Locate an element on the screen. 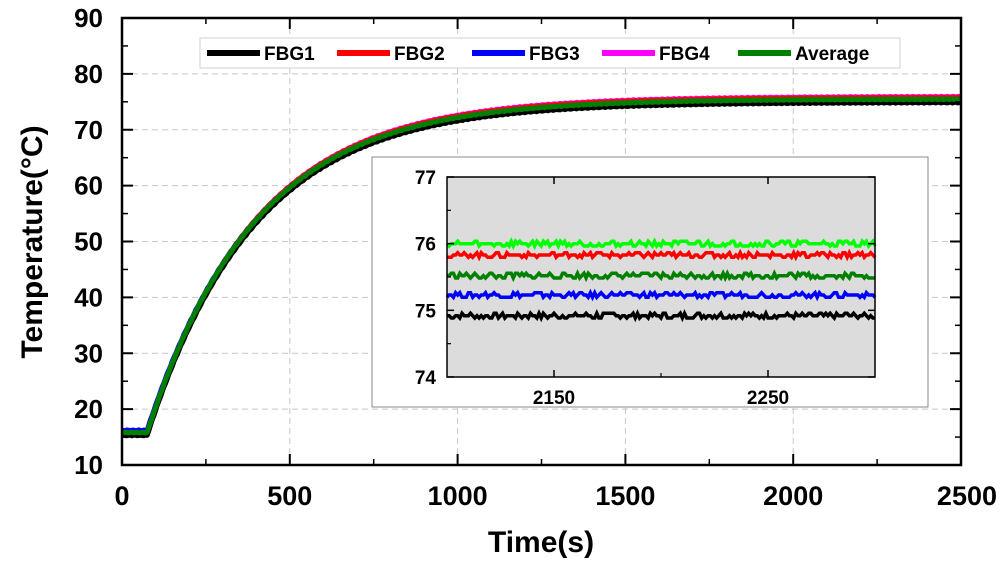 Image resolution: width=1000 pixels, height=562 pixels. inset-x-tick-label: 2250 is located at coordinates (768, 398).